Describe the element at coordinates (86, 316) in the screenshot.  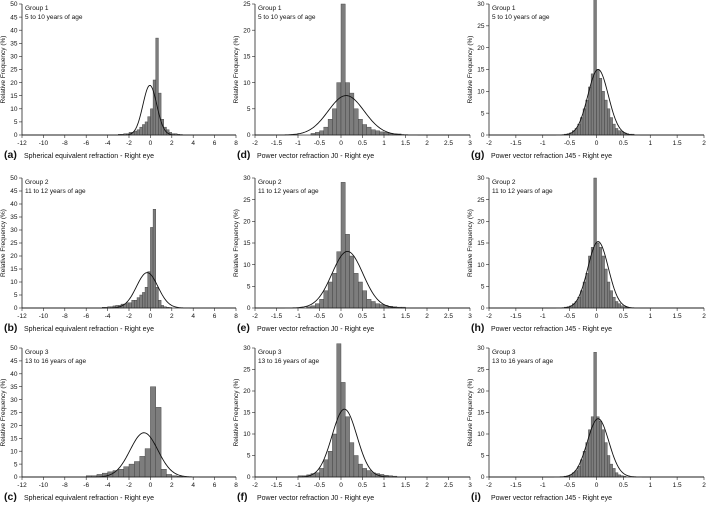
I see `x-tick-label: -6` at that location.